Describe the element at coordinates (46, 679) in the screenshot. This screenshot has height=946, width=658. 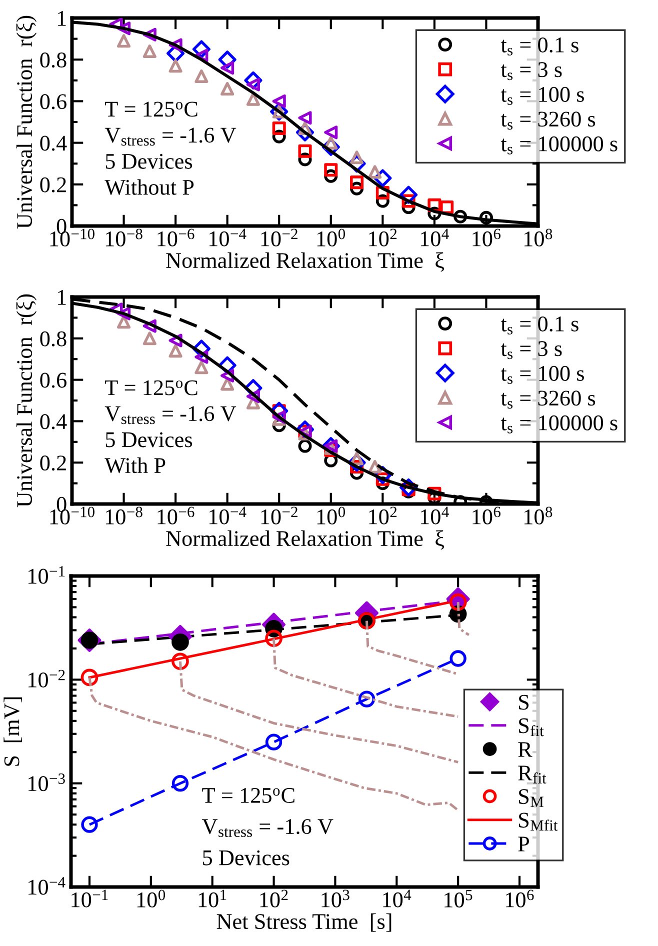
I see `y-tick-label: 10$^{−2}$` at that location.